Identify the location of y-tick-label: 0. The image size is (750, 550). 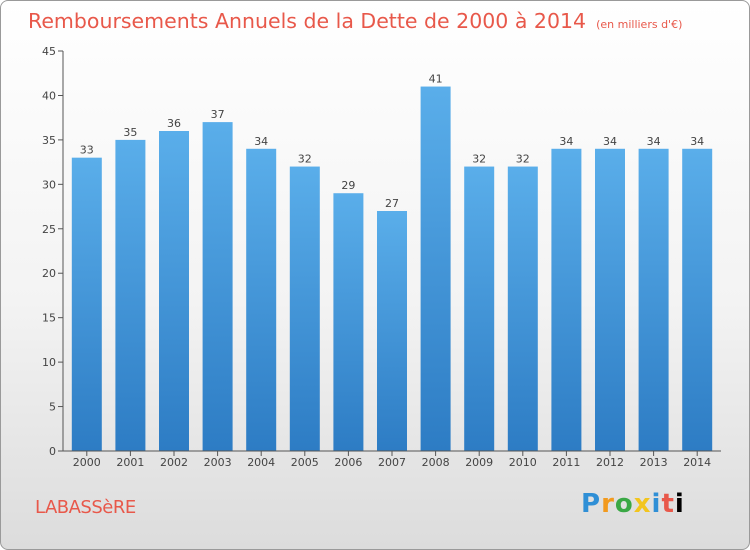
(52, 451).